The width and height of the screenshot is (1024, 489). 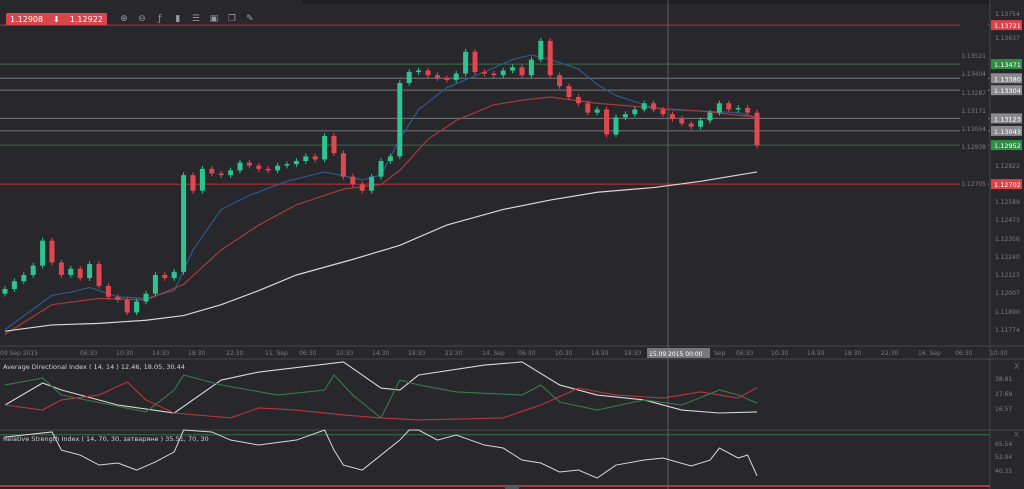 What do you see at coordinates (973, 74) in the screenshot?
I see `price-tick-label: 1.13404` at bounding box center [973, 74].